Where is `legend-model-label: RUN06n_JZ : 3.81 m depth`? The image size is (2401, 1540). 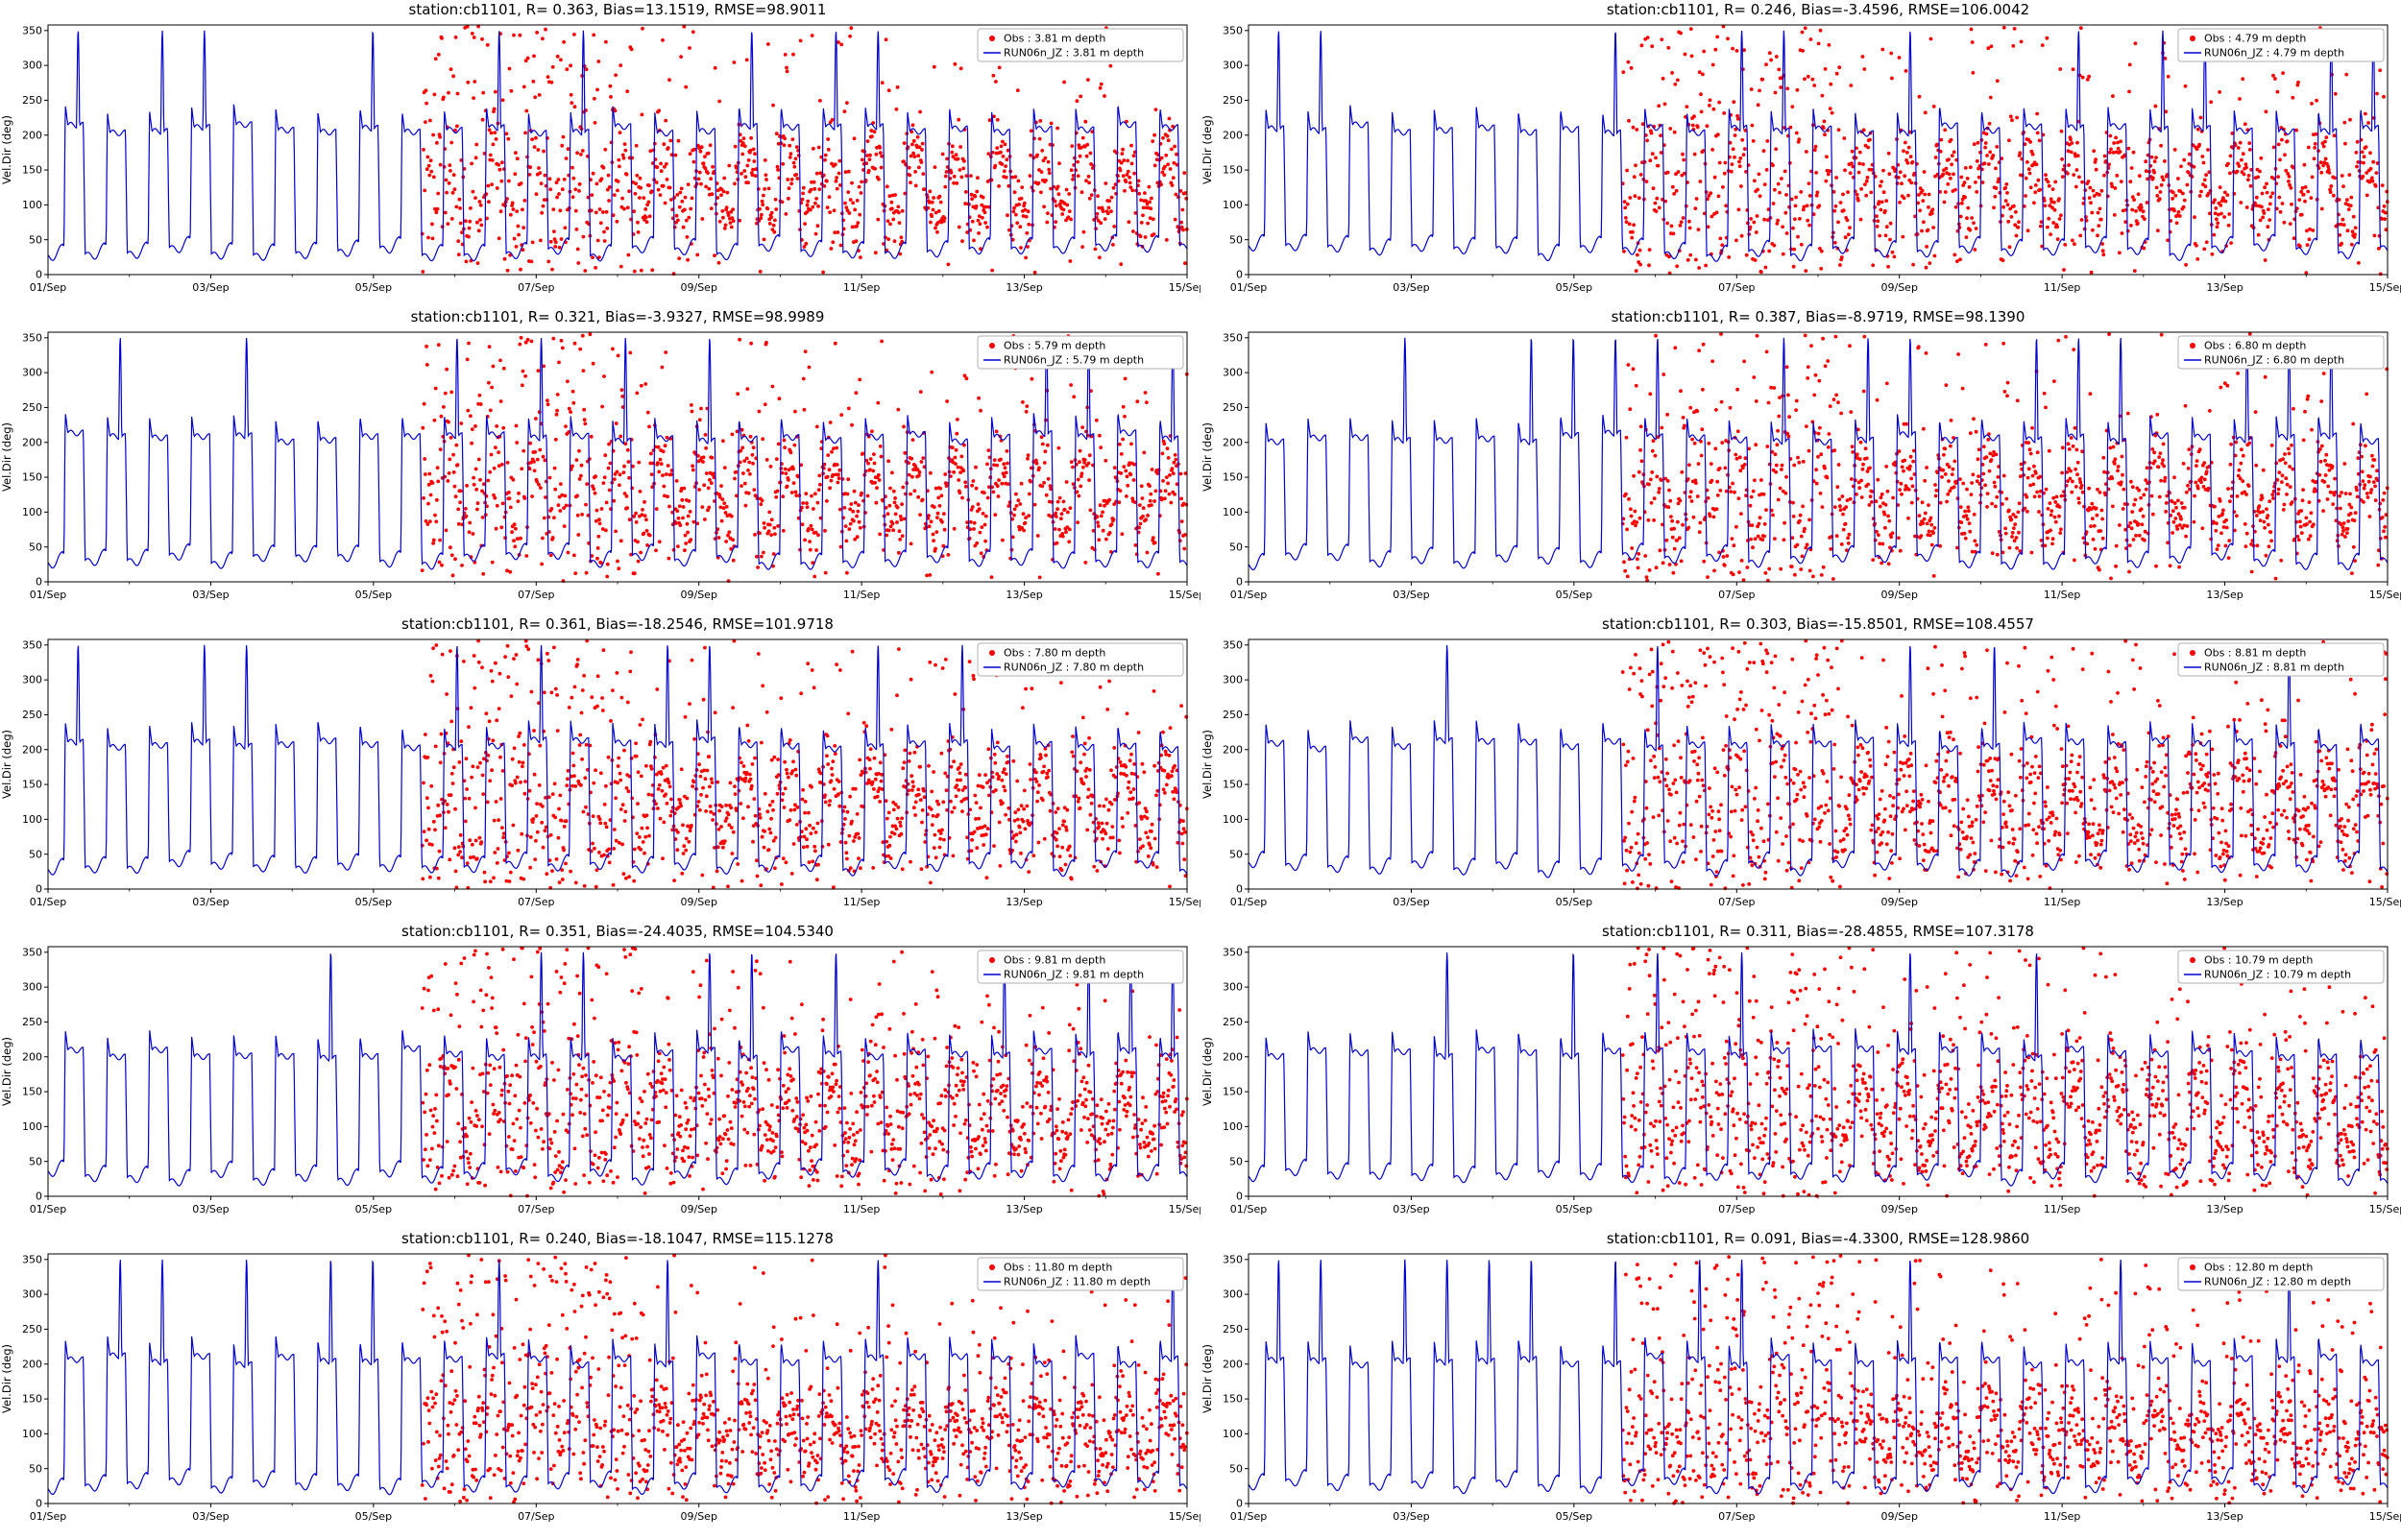
legend-model-label: RUN06n_JZ : 3.81 m depth is located at coordinates (1074, 53).